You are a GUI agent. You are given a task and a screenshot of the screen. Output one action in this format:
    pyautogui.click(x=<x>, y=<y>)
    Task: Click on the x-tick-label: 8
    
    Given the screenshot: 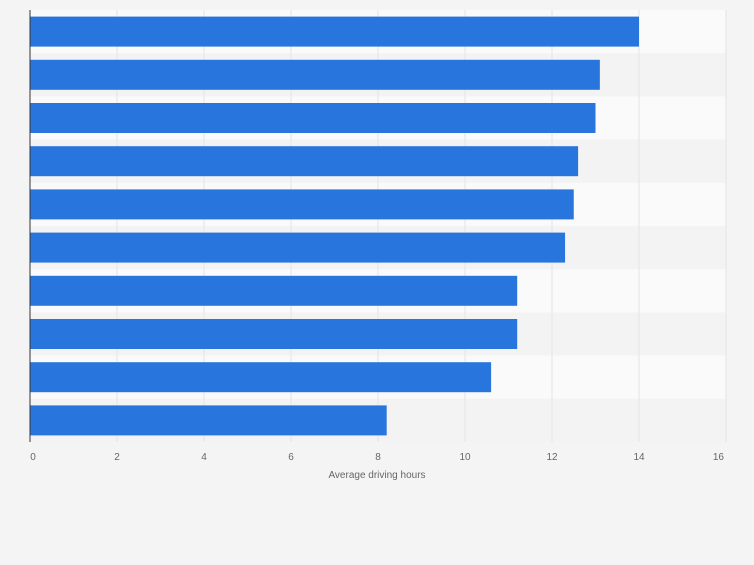 What is the action you would take?
    pyautogui.click(x=378, y=457)
    